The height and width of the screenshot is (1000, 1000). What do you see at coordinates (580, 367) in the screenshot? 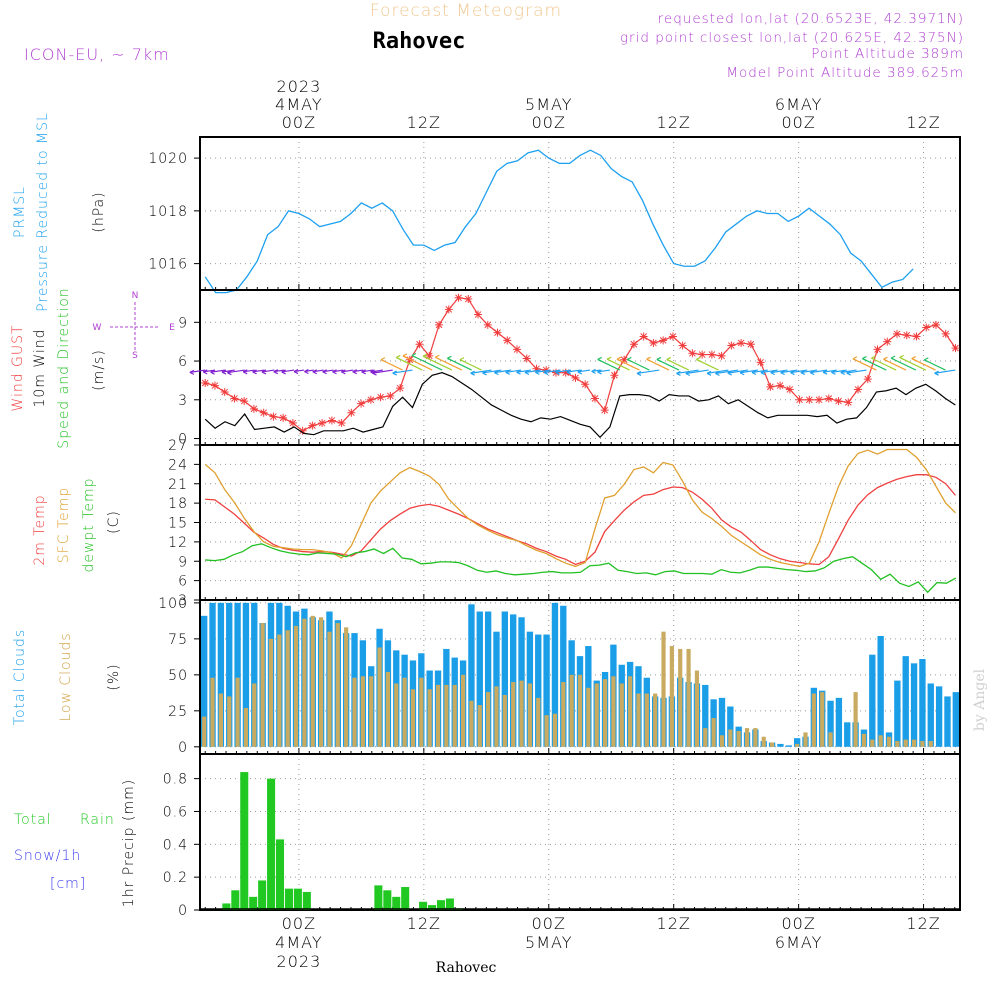
I see `panel-frame` at bounding box center [580, 367].